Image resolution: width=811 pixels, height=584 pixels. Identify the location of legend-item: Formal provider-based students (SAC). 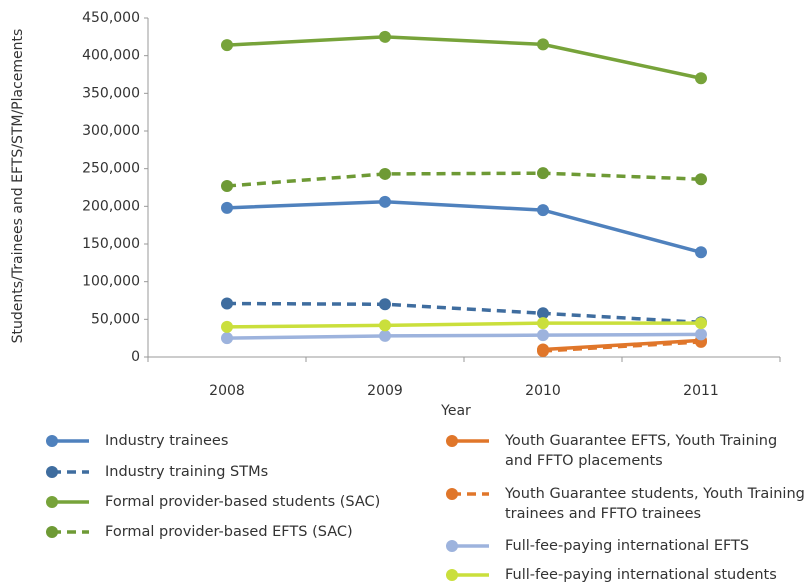
(235, 502).